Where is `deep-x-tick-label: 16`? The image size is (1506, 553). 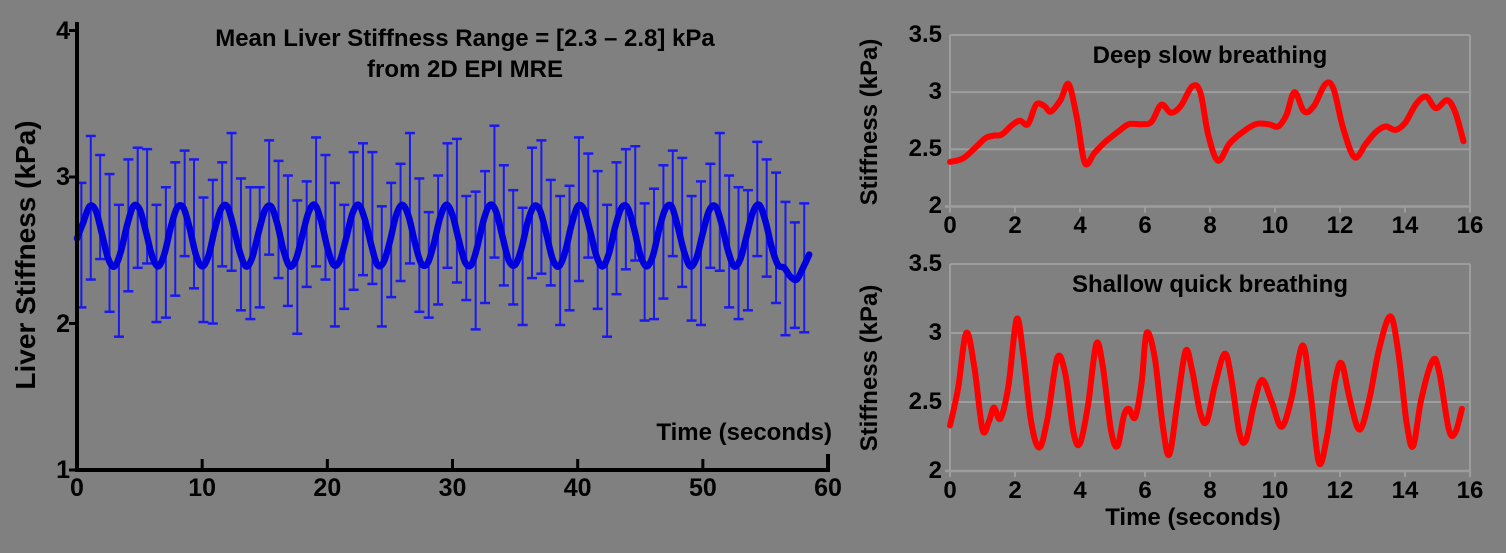 deep-x-tick-label: 16 is located at coordinates (1470, 226).